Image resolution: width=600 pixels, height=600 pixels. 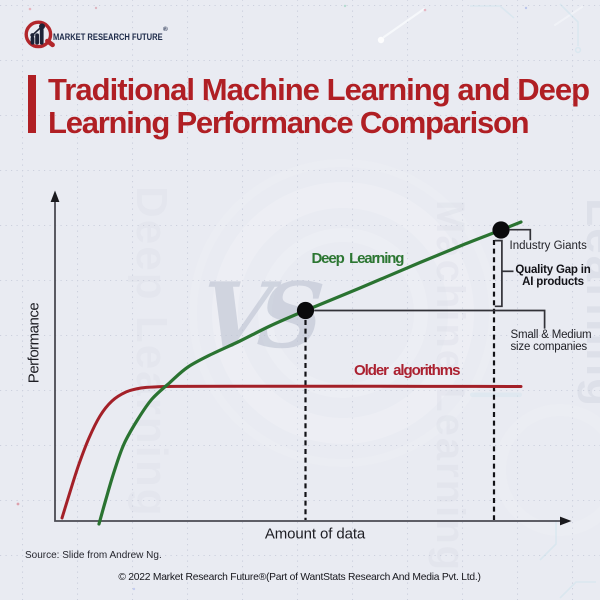 I want to click on deep-learning-label: Deep Learning, so click(x=358, y=258).